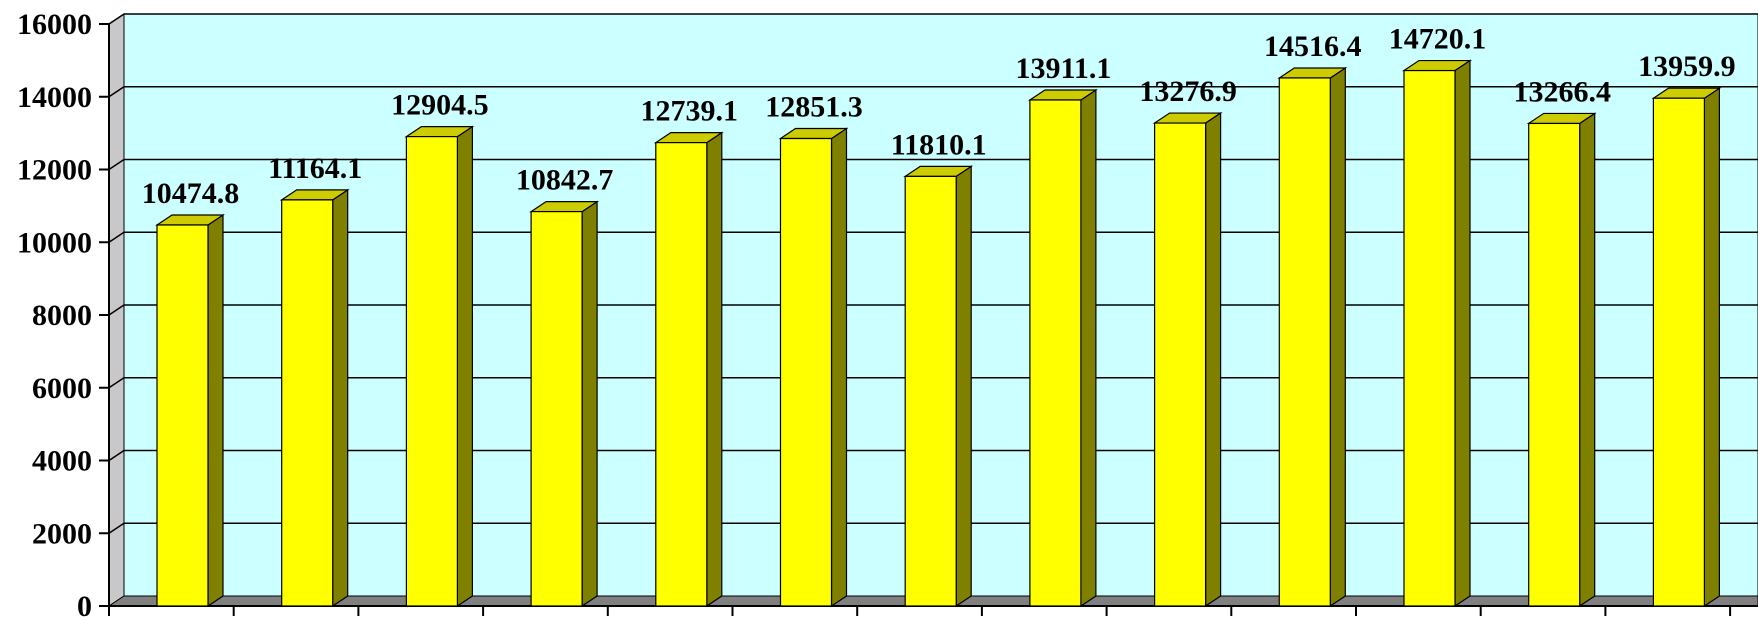 This screenshot has height=620, width=1758. Describe the element at coordinates (62, 388) in the screenshot. I see `y-tick-label: 6000` at that location.